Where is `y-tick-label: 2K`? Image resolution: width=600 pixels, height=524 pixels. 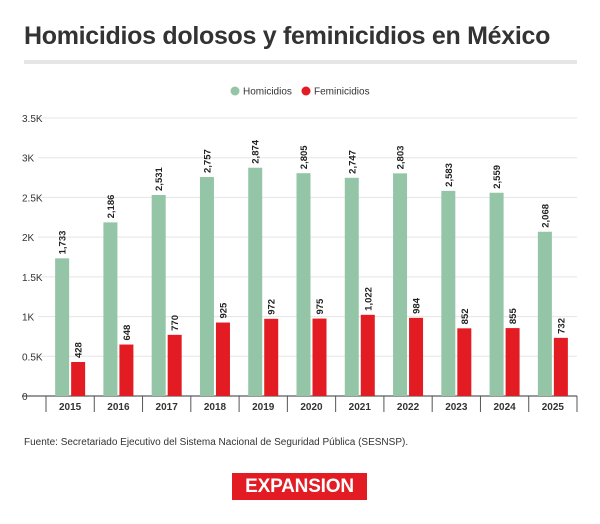 y-tick-label: 2K is located at coordinates (28, 238).